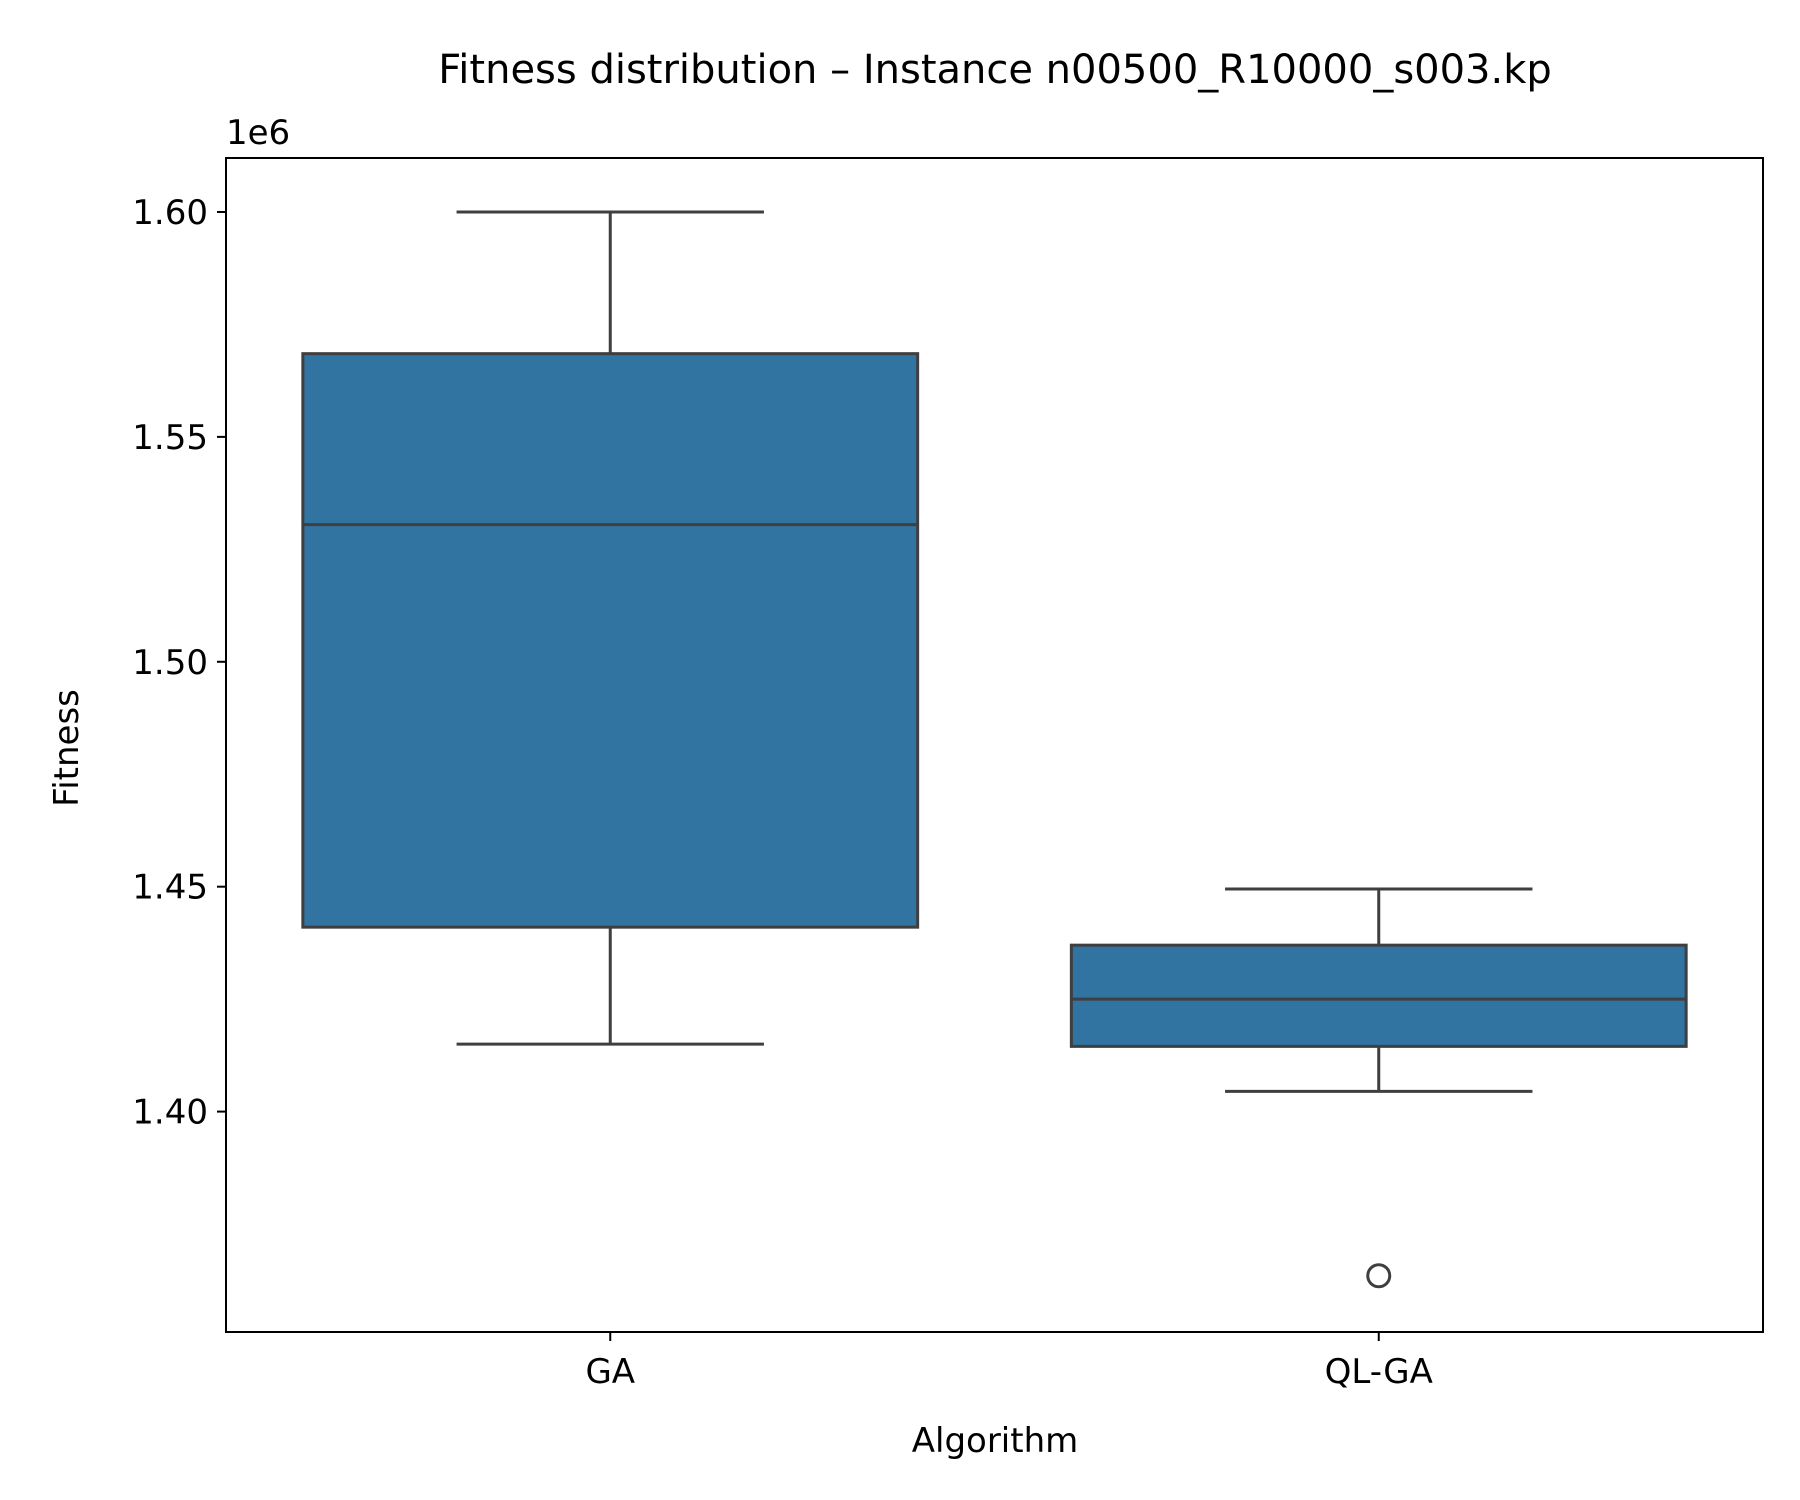 The width and height of the screenshot is (1800, 1500). I want to click on y-tick-label: 1.45, so click(170, 888).